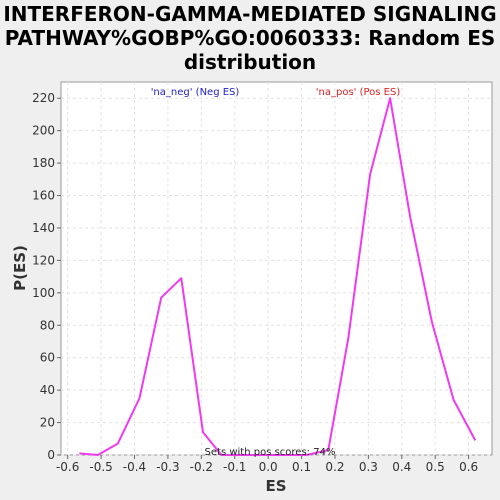  Describe the element at coordinates (268, 467) in the screenshot. I see `x-tick-label-6: 0.0` at that location.